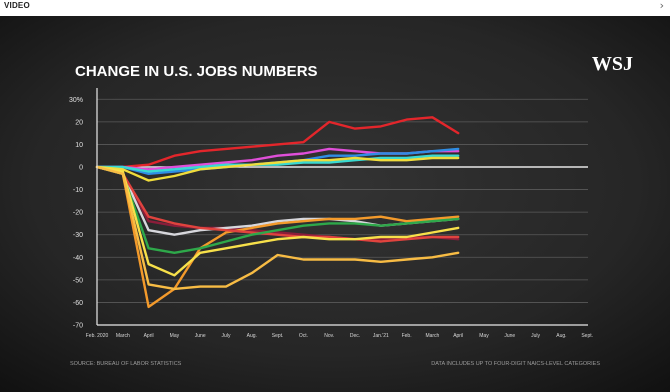 This screenshot has width=670, height=392. I want to click on source-note: SOURCE: BUREAU OF LABOR STATISTICS, so click(126, 364).